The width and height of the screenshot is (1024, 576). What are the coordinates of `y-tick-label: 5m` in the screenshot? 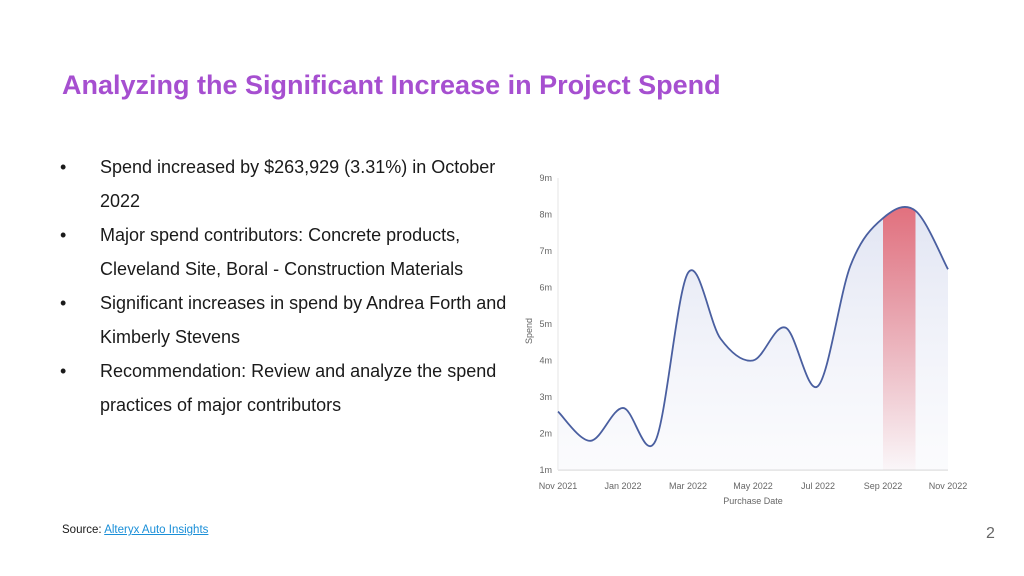 It's located at (545, 324).